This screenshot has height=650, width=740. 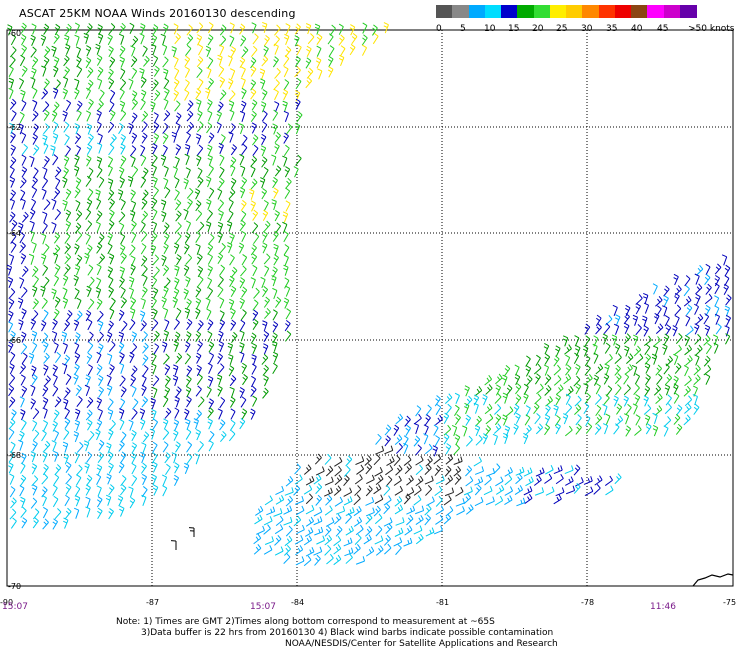 I want to click on latitude-label: -66, so click(x=14, y=340).